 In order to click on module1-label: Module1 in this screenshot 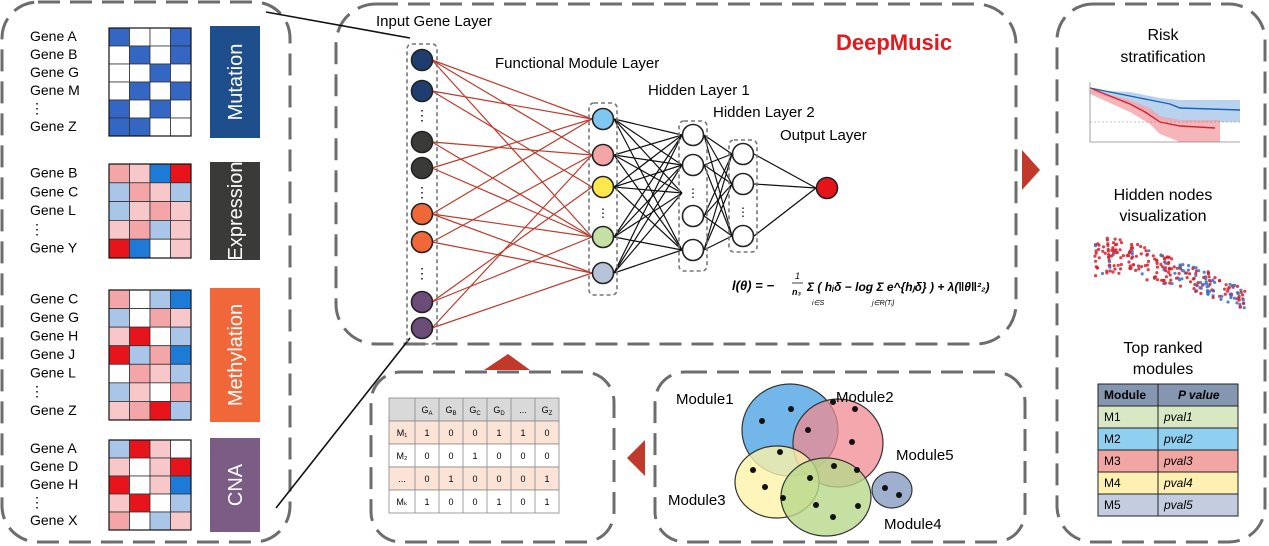, I will do `click(705, 399)`.